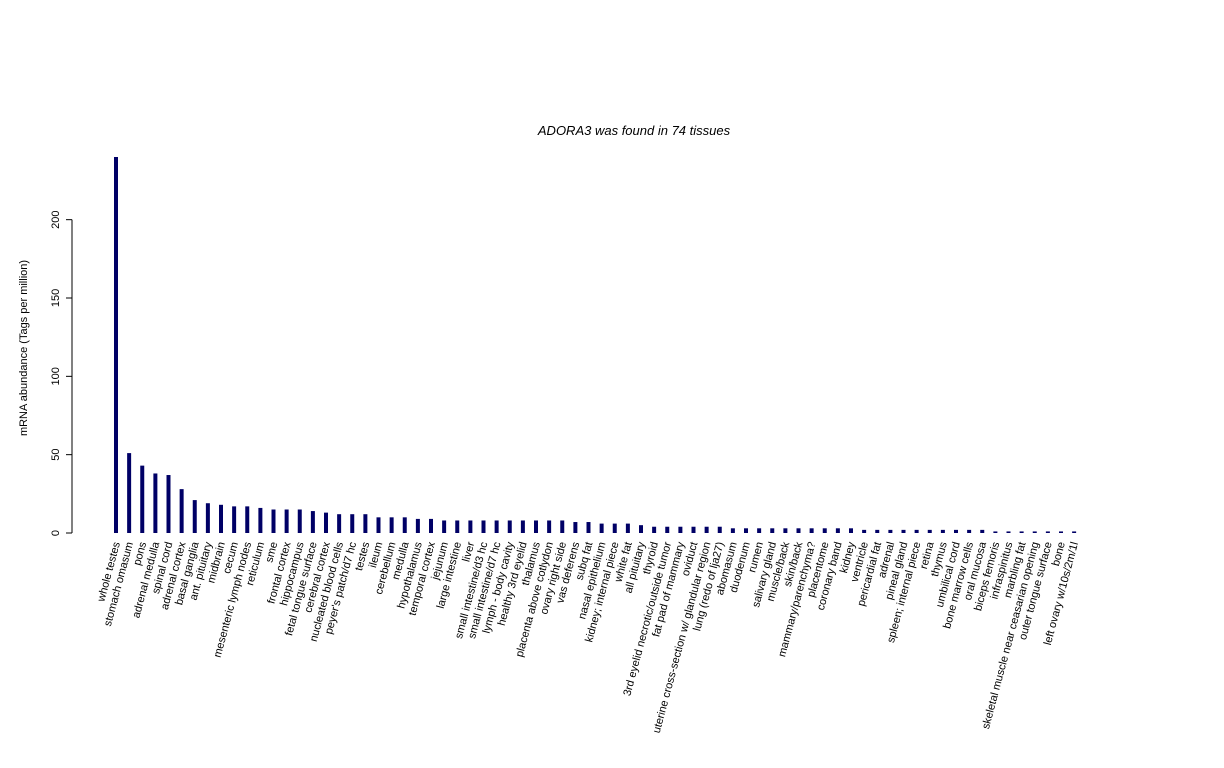 The width and height of the screenshot is (1224, 768). I want to click on y-tick-label: 50, so click(56, 455).